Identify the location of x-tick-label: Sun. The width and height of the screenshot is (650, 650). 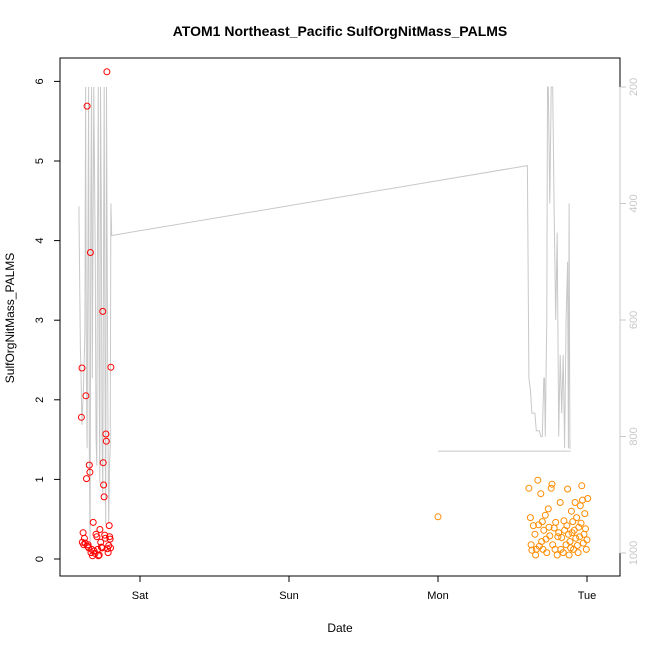
(289, 596).